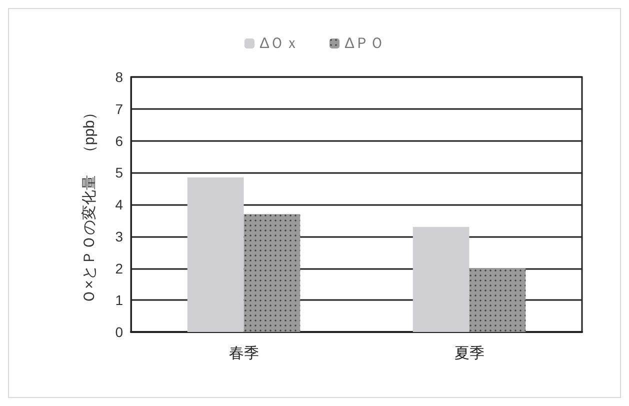 Image resolution: width=629 pixels, height=406 pixels. I want to click on y-tick-label: 8, so click(119, 77).